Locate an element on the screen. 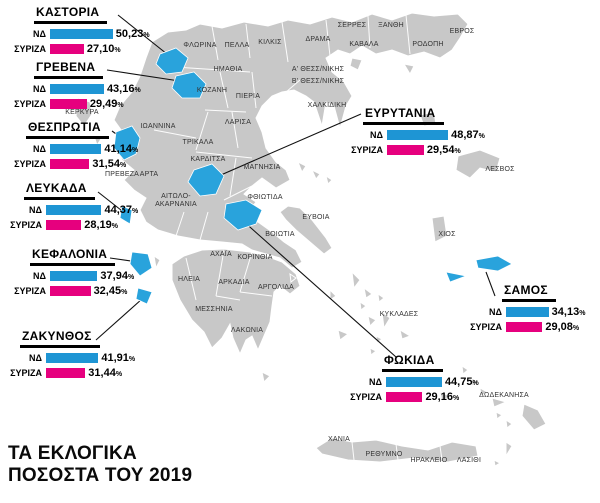  syriza-percentage: 28,19% is located at coordinates (101, 225).